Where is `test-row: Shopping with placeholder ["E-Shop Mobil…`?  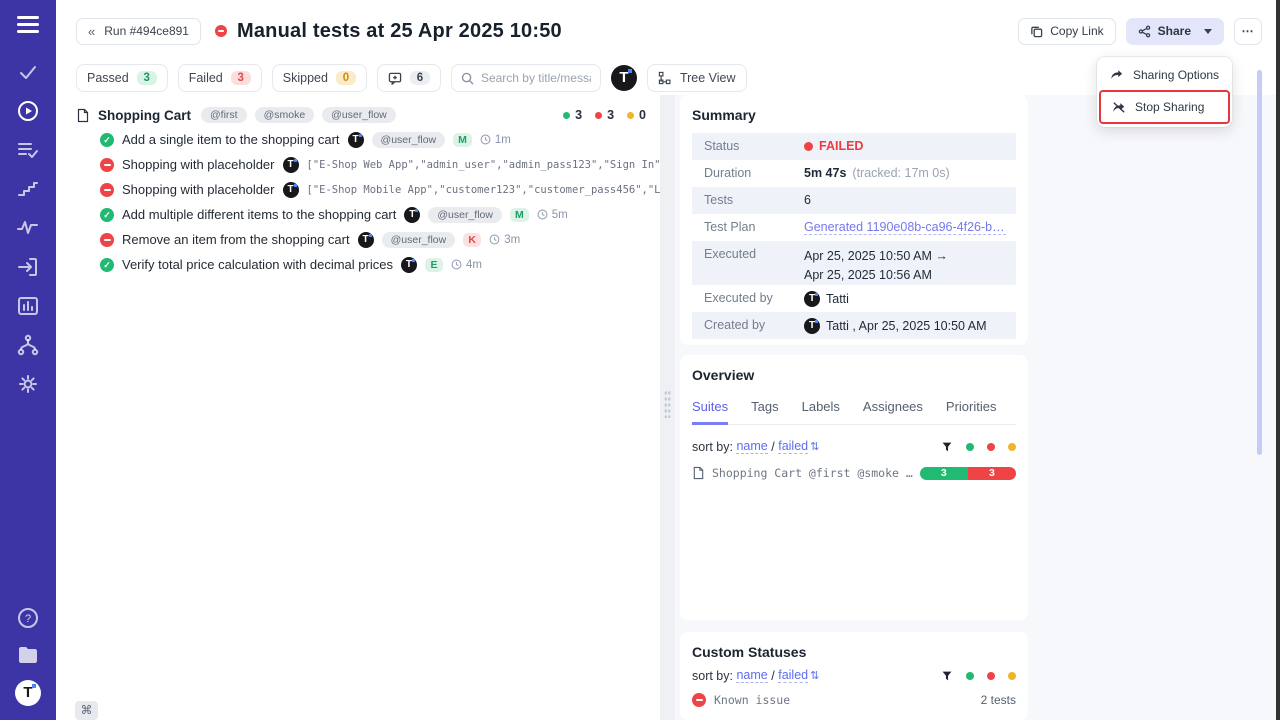 test-row: Shopping with placeholder ["E-Shop Mobil… is located at coordinates (426, 189).